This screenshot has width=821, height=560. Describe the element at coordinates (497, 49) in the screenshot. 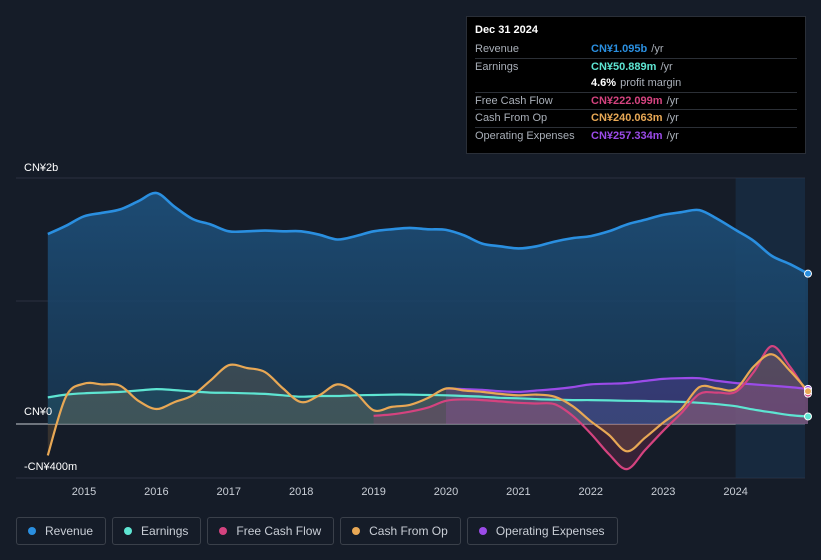

I see `tooltip-label: Revenue` at that location.